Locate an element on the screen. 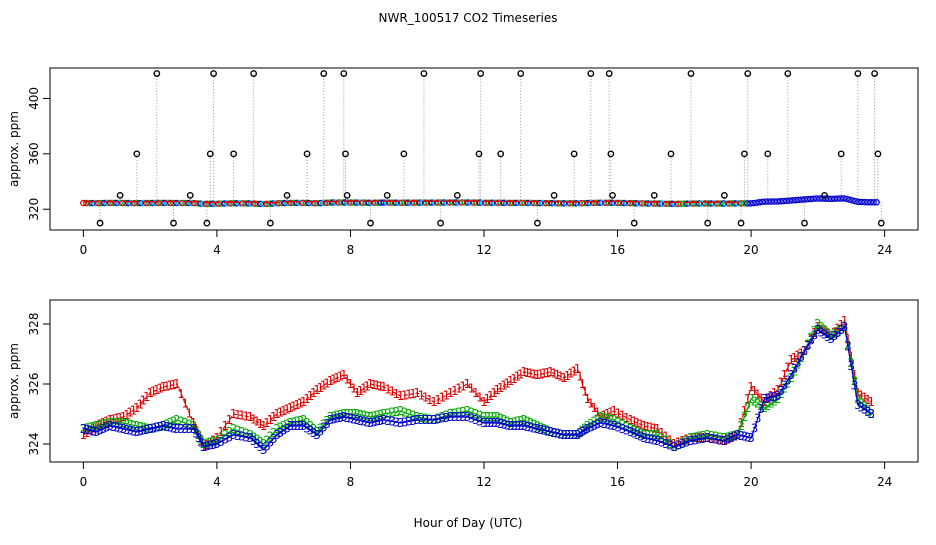  x-axis-label: Hour of Day (UTC) is located at coordinates (468, 523).